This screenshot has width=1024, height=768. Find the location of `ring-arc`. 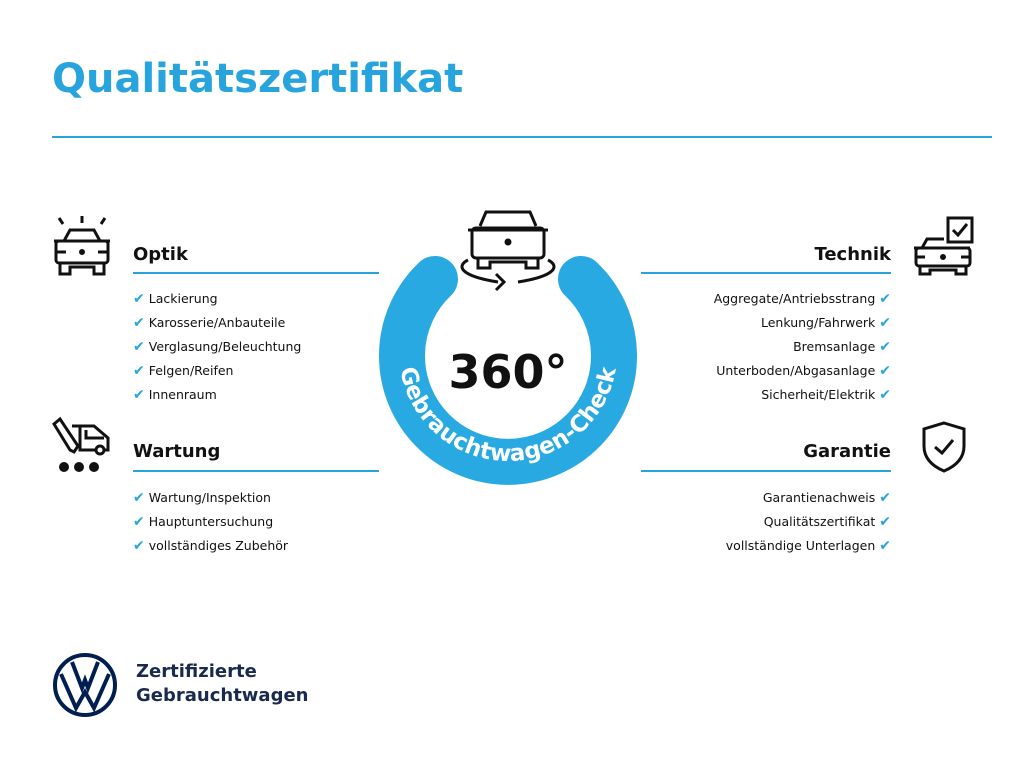

ring-arc is located at coordinates (508, 370).